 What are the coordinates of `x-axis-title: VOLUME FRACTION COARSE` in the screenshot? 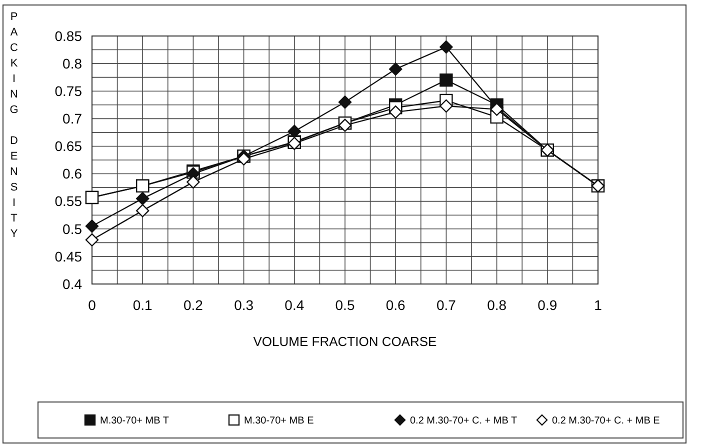 It's located at (345, 341).